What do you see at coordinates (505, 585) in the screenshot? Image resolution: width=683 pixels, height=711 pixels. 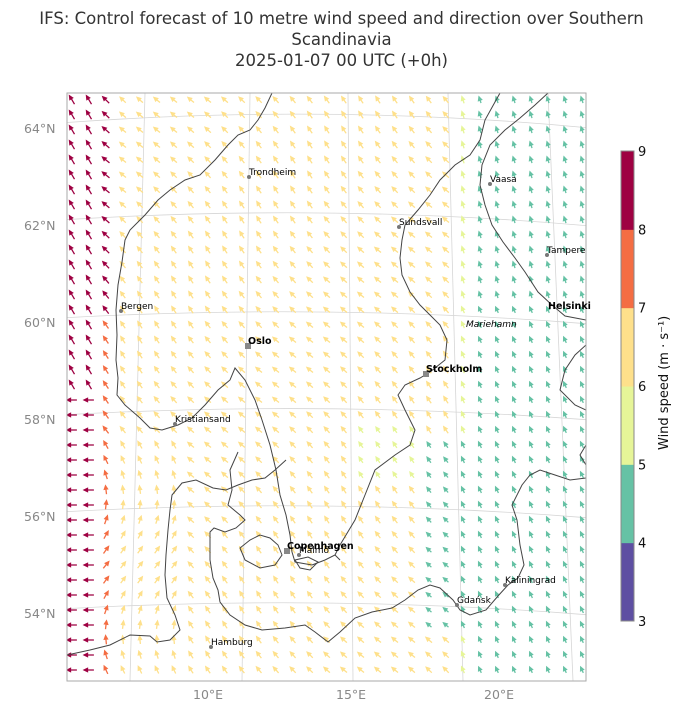 I see `city-marker` at bounding box center [505, 585].